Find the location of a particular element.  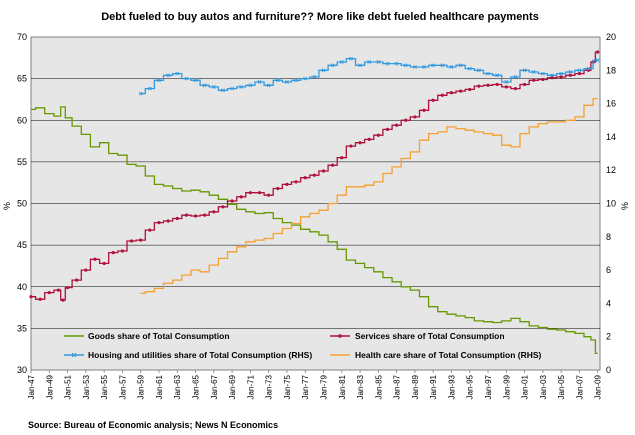

right-tick-label: 12 is located at coordinates (611, 170).